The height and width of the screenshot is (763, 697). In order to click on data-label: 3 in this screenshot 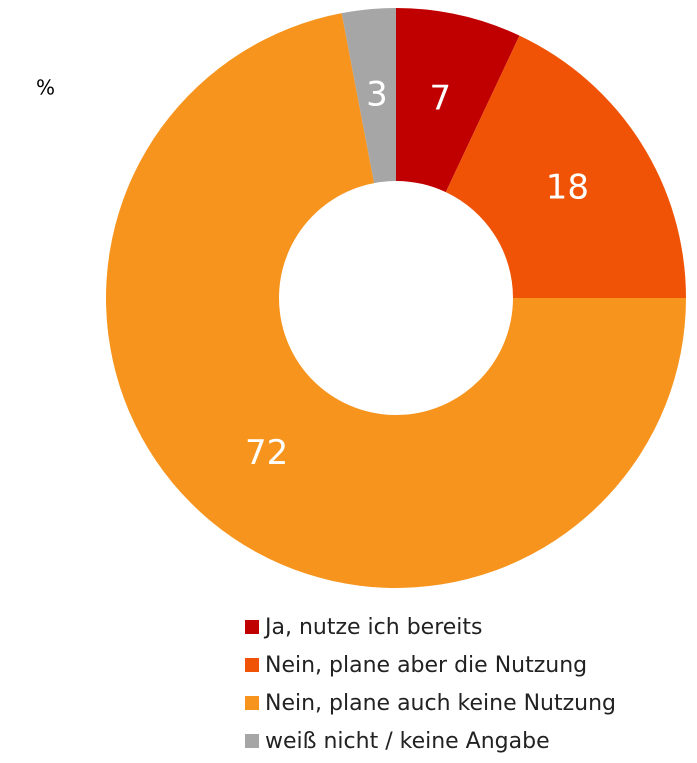, I will do `click(377, 94)`.